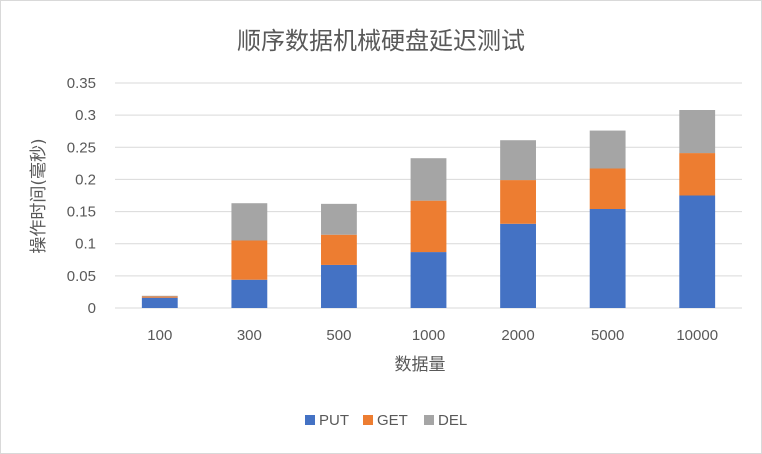  I want to click on bar-put-2000, so click(518, 265).